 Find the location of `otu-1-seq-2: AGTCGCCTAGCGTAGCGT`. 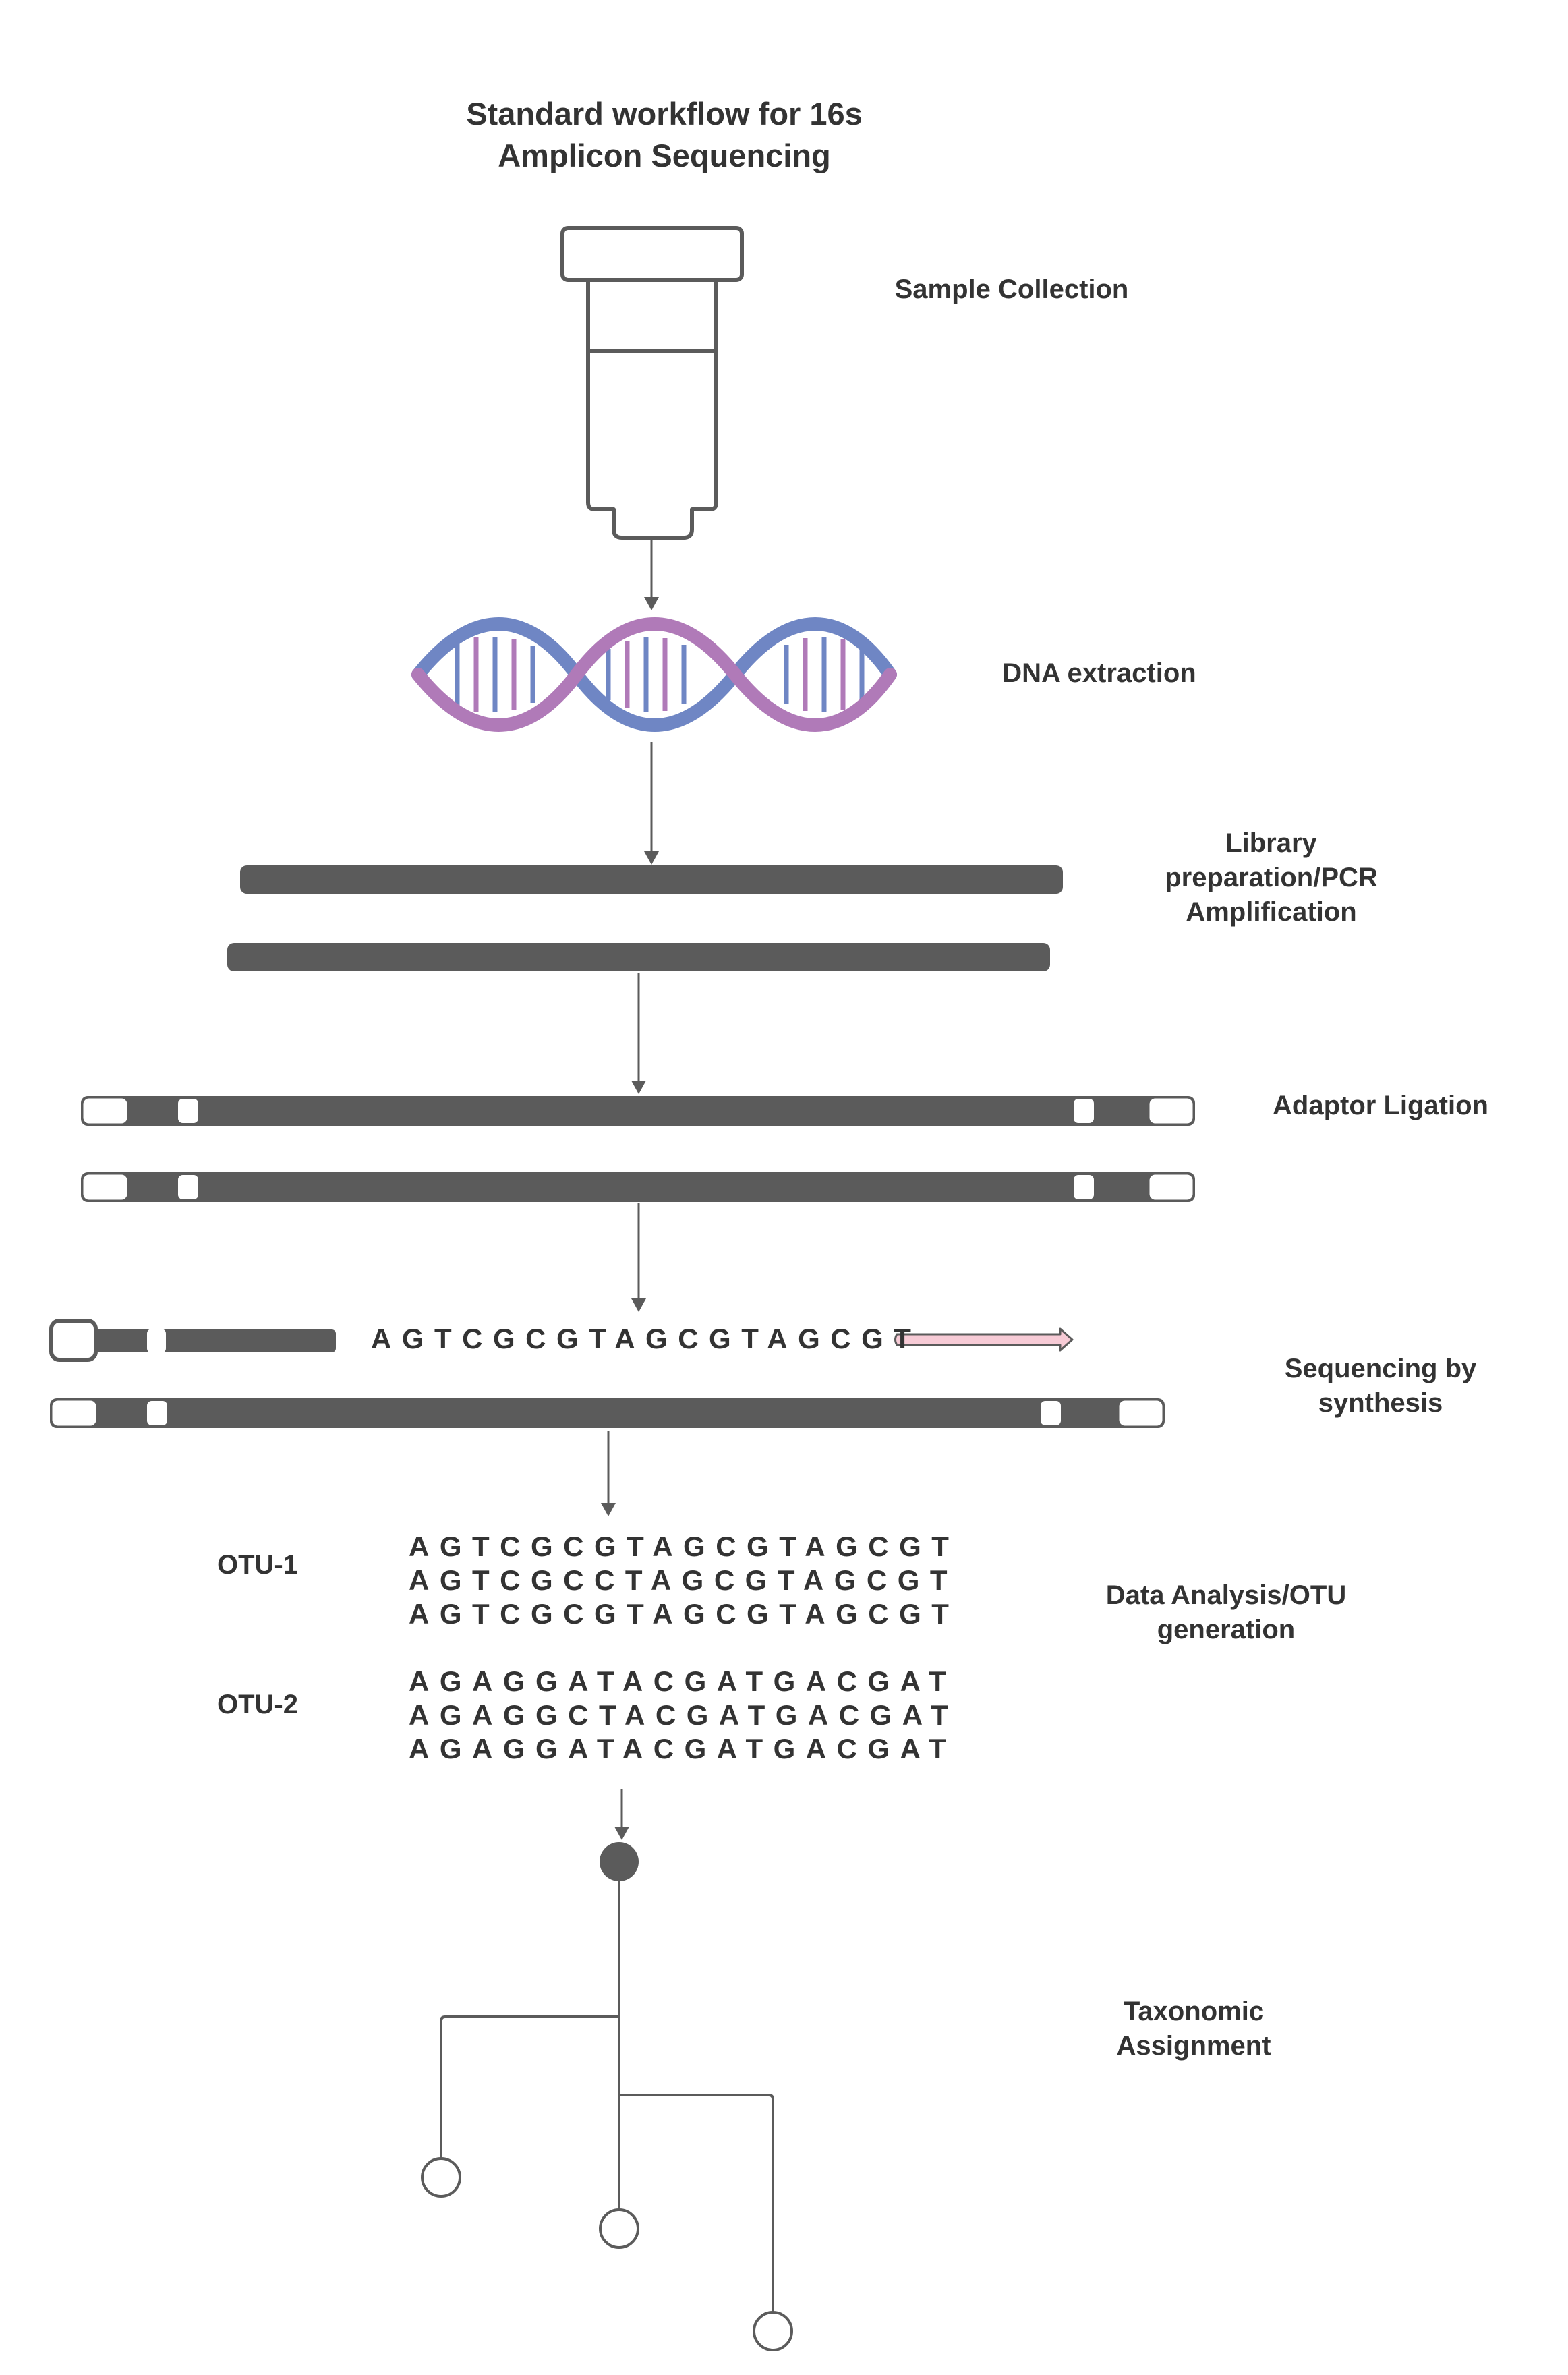

otu-1-seq-2: AGTCGCCTAGCGTAGCGT is located at coordinates (683, 1580).